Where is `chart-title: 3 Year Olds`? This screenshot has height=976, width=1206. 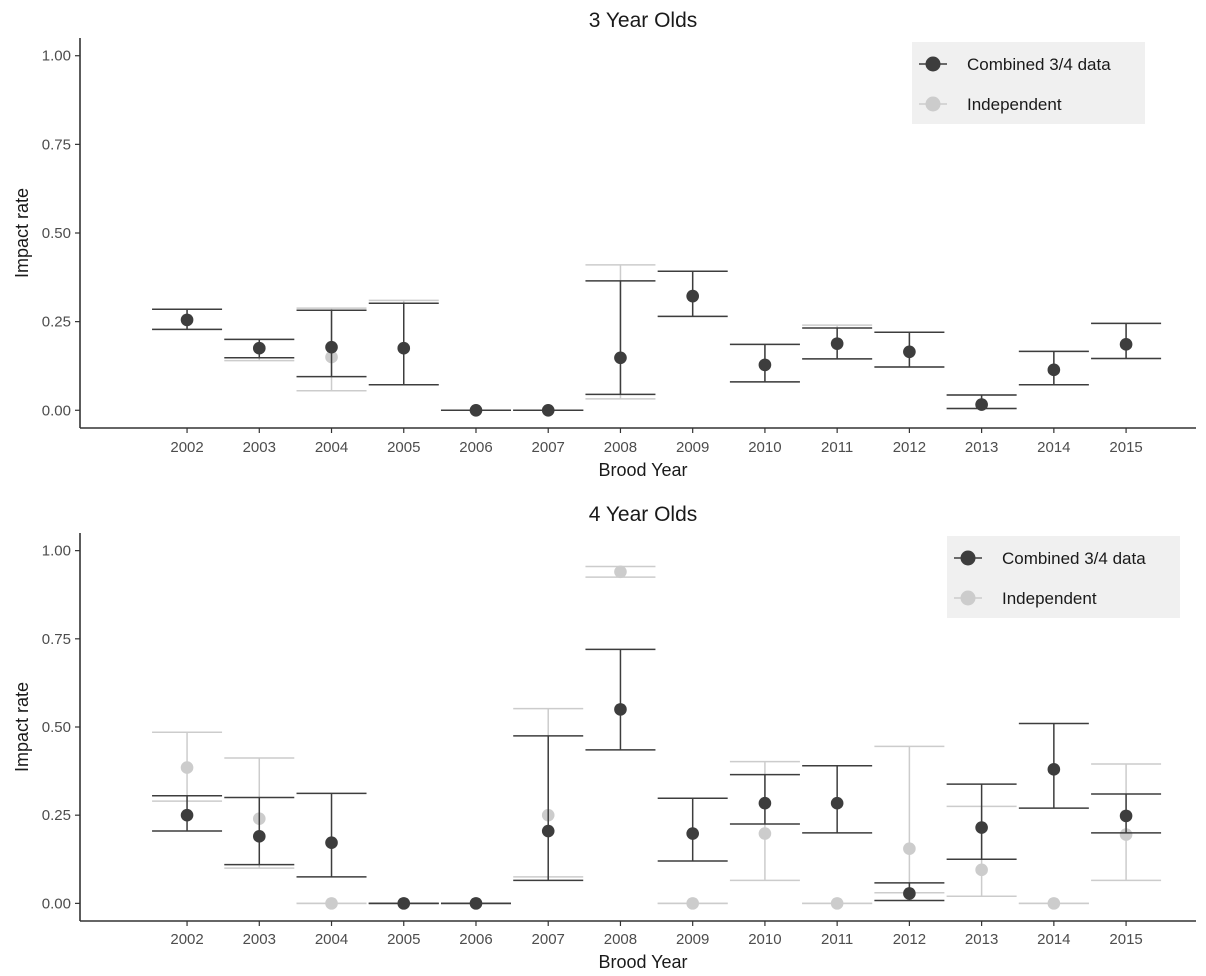
chart-title: 3 Year Olds is located at coordinates (643, 20).